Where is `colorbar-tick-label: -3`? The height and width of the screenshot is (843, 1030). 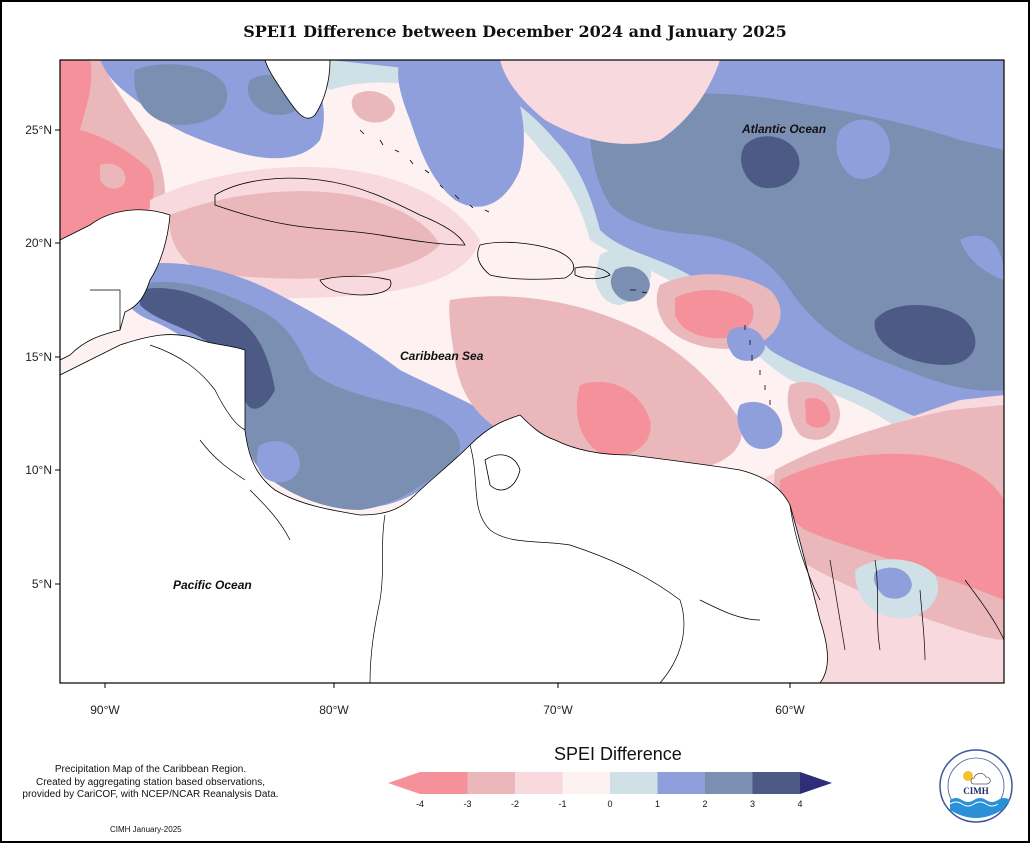
colorbar-tick-label: -3 is located at coordinates (467, 804).